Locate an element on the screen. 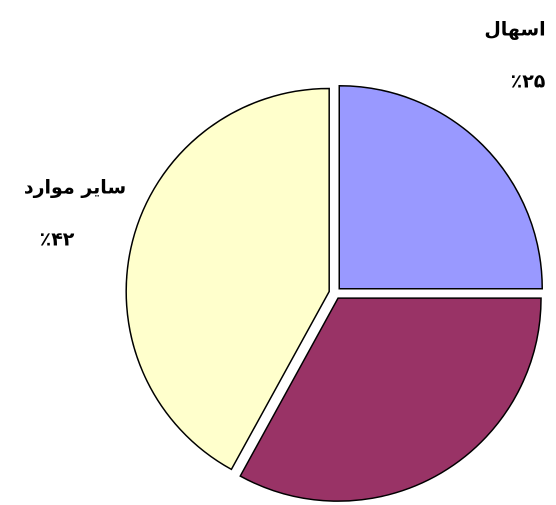 The image size is (556, 505). value-label: ٪۴۲ is located at coordinates (57, 240).